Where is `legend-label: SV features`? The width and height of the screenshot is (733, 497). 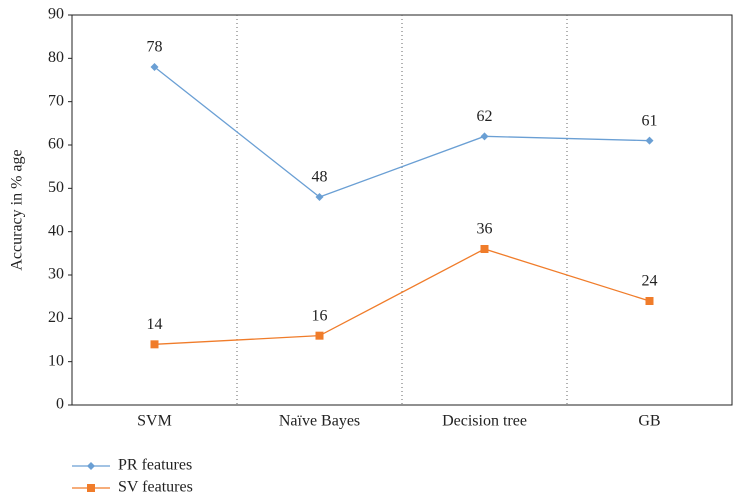
legend-label: SV features is located at coordinates (155, 487).